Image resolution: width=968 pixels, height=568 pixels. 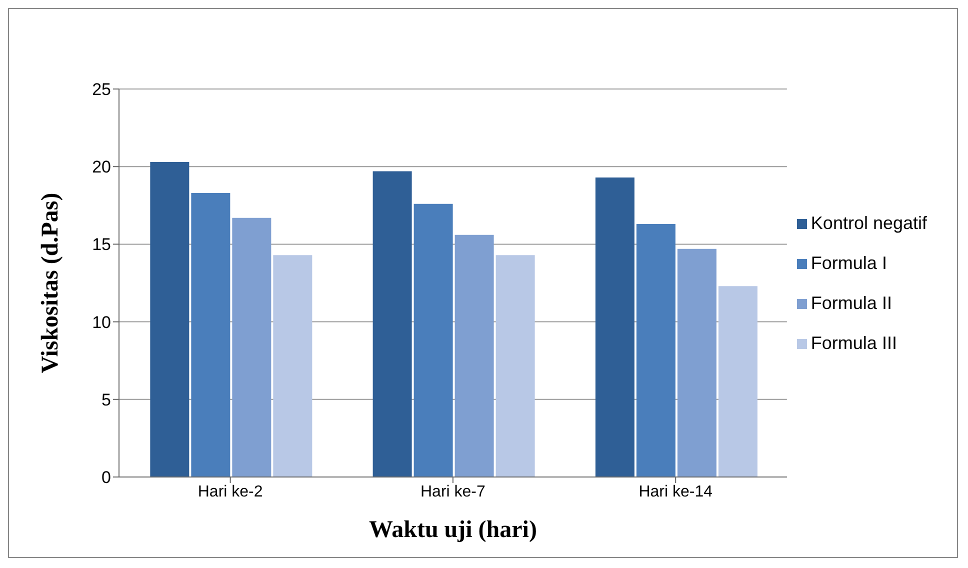 What do you see at coordinates (675, 491) in the screenshot?
I see `x-tick-label: Hari ke-14` at bounding box center [675, 491].